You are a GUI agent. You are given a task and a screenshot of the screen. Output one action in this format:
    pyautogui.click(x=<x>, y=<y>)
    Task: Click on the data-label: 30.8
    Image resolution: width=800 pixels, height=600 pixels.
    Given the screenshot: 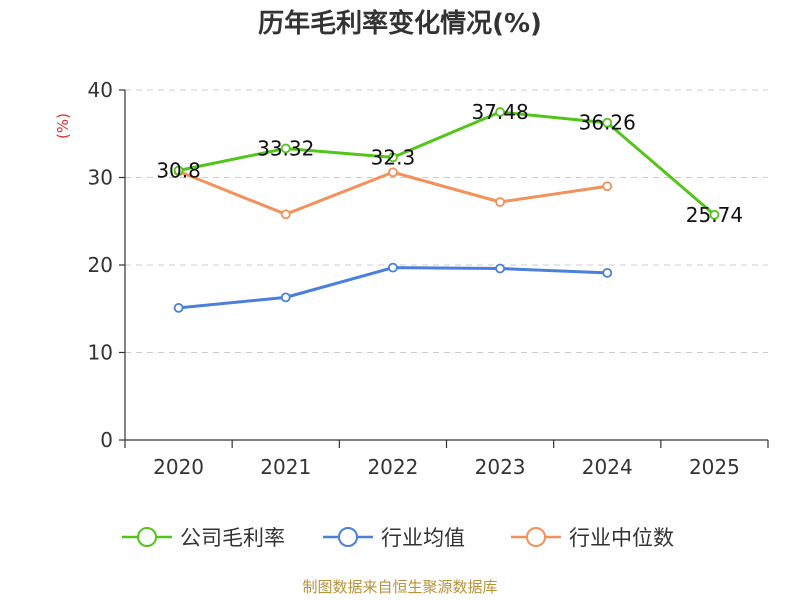 What is the action you would take?
    pyautogui.click(x=178, y=171)
    